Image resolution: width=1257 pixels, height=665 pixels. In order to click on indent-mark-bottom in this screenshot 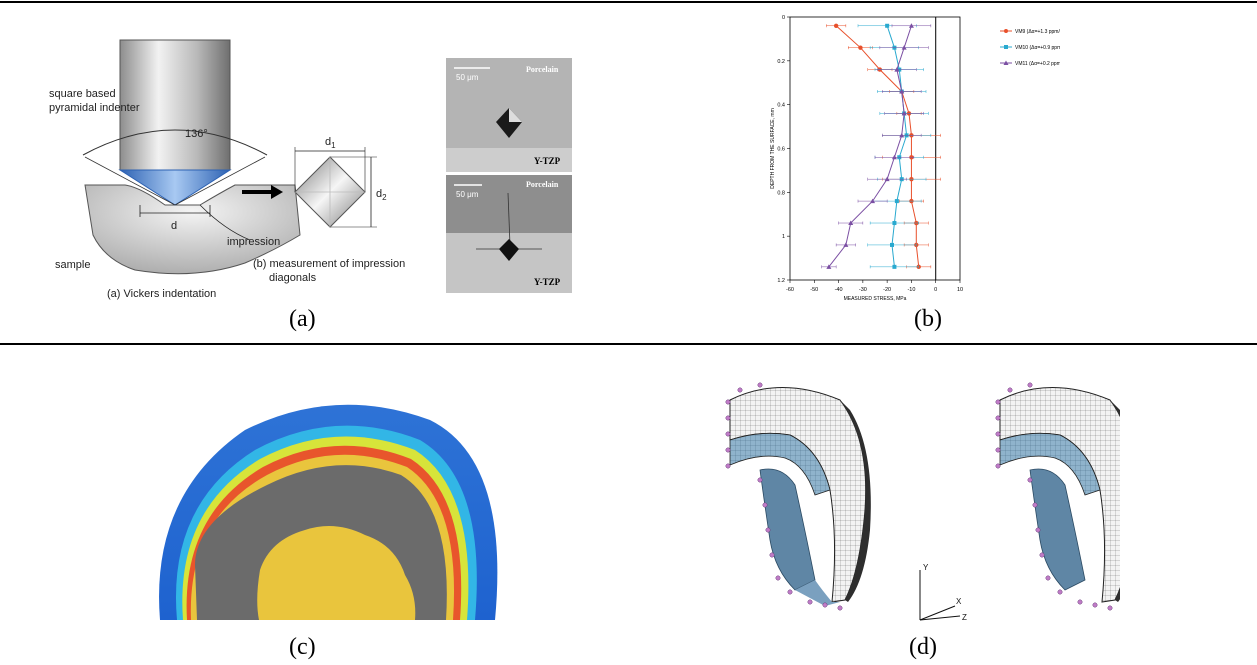, I will do `click(509, 250)`.